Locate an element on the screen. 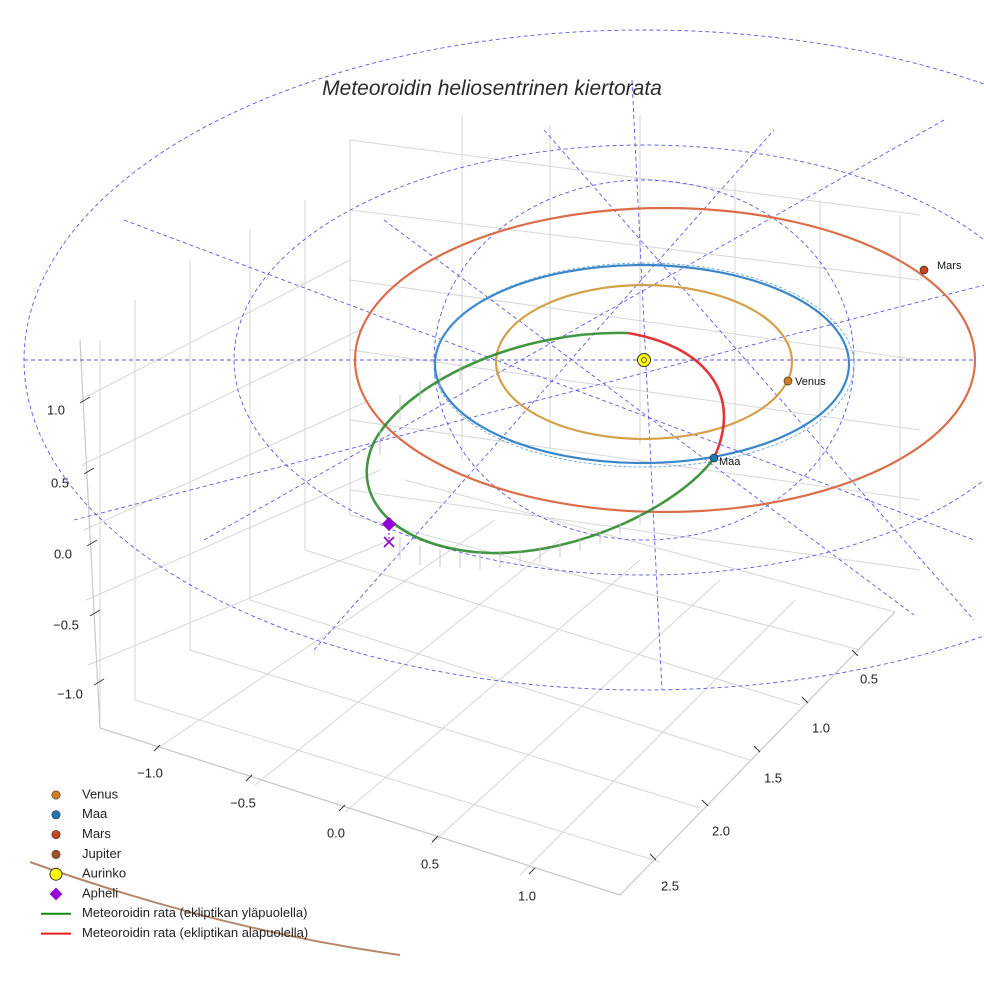 The height and width of the screenshot is (984, 984). legend-item: Mars is located at coordinates (81, 833).